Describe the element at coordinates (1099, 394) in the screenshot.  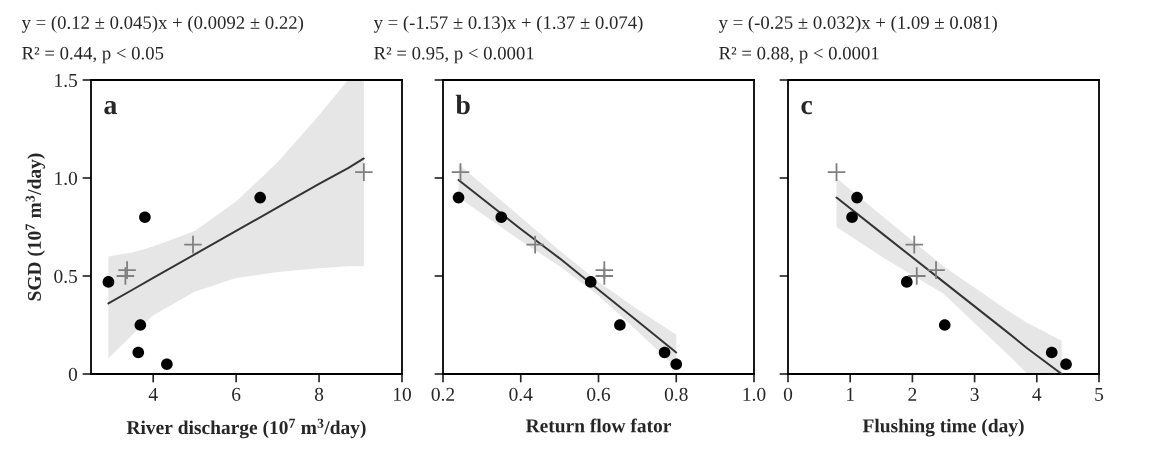
I see `x-tick-label: 5` at that location.